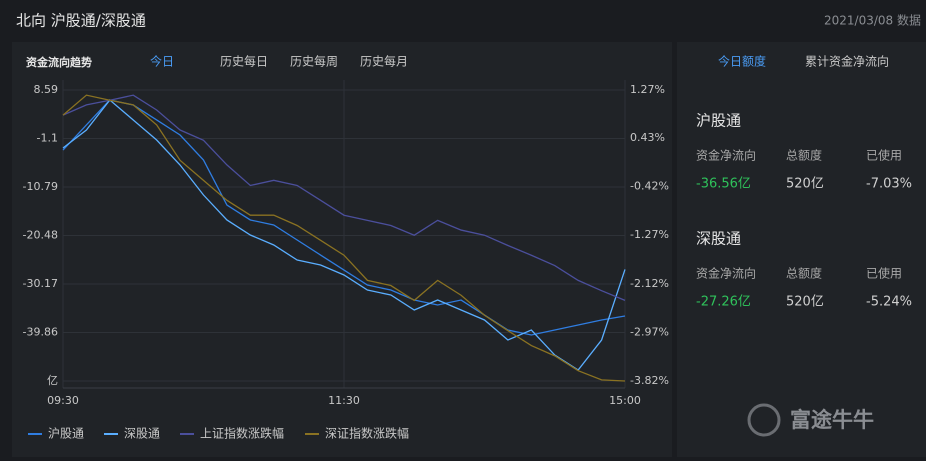 Image resolution: width=926 pixels, height=461 pixels. Describe the element at coordinates (142, 434) in the screenshot. I see `legend-label: 深股通` at that location.